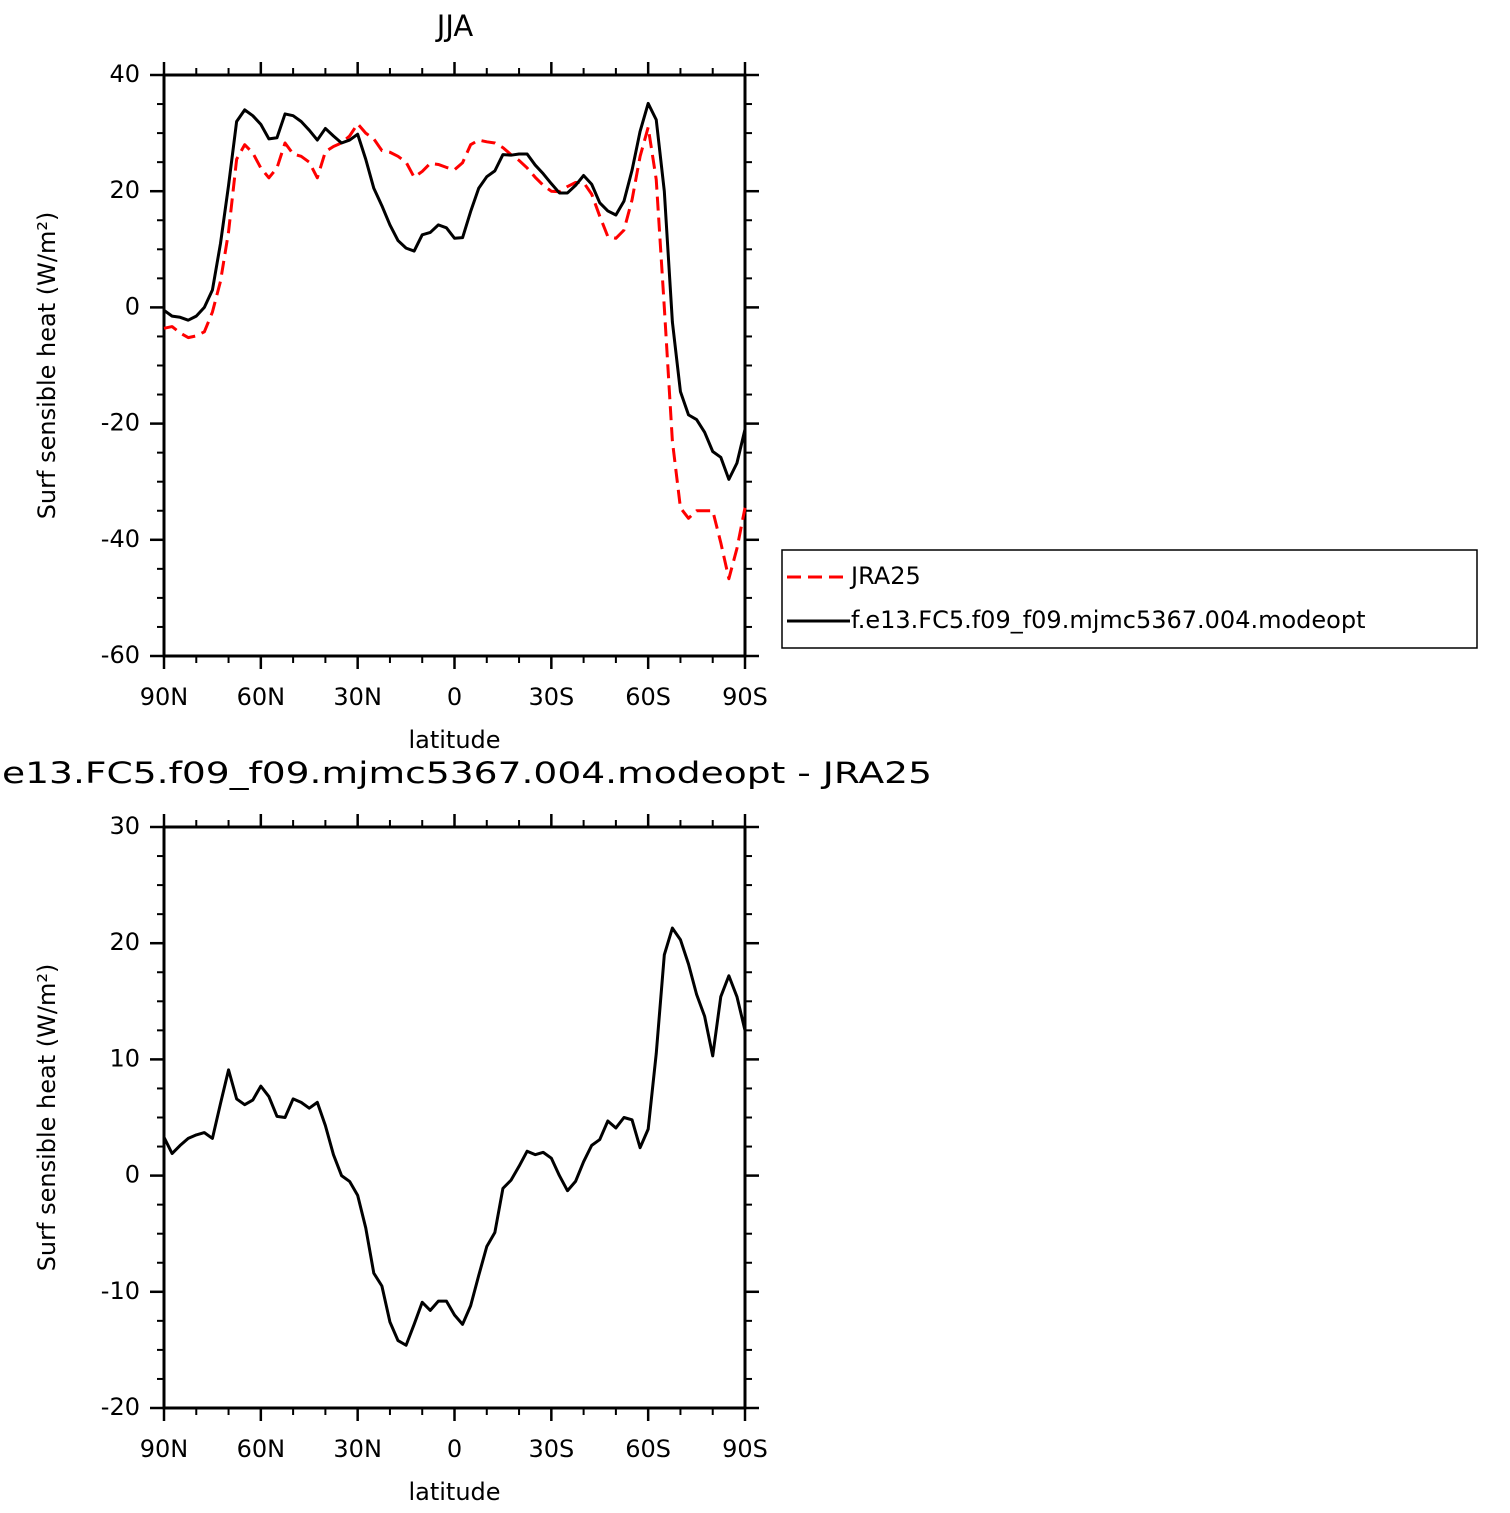 This screenshot has height=1513, width=1510. Describe the element at coordinates (124, 1058) in the screenshot. I see `y-tick-label: 10` at that location.